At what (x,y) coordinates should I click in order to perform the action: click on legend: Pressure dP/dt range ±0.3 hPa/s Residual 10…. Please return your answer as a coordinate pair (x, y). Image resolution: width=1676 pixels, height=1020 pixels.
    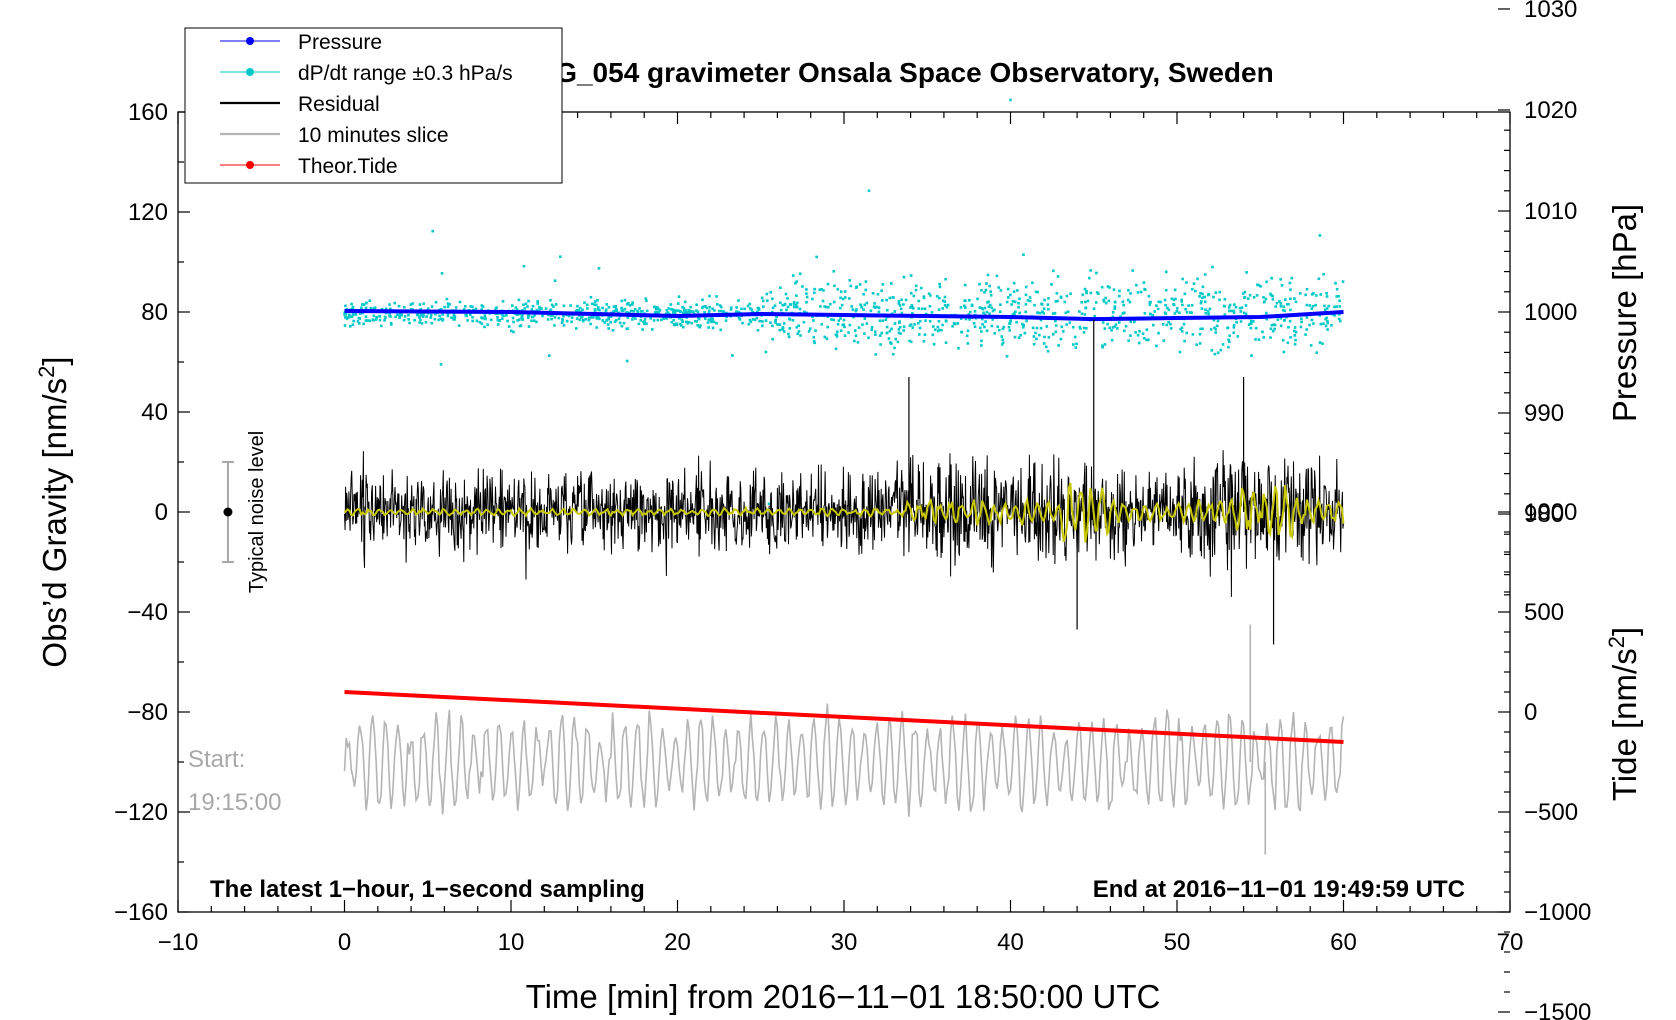
    Looking at the image, I should click on (373, 105).